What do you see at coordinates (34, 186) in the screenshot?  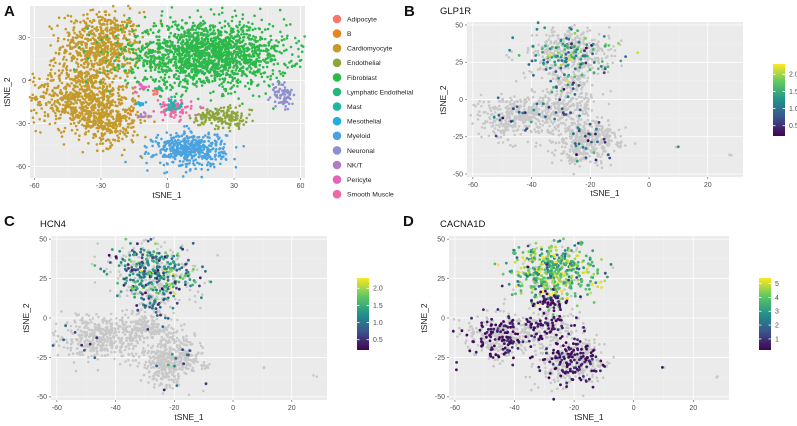 I see `x-tick-label: -60` at bounding box center [34, 186].